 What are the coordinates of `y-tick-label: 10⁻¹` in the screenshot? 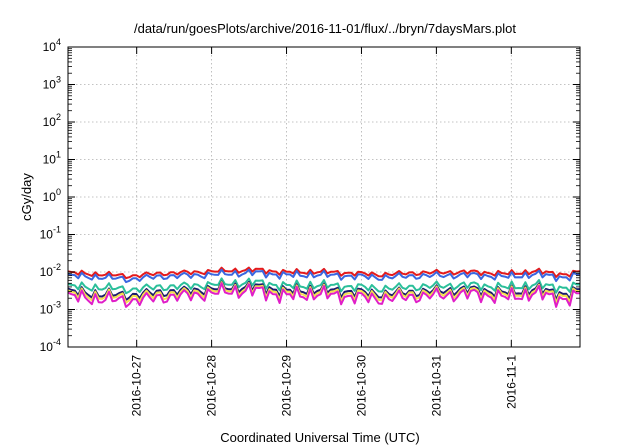 It's located at (50, 233).